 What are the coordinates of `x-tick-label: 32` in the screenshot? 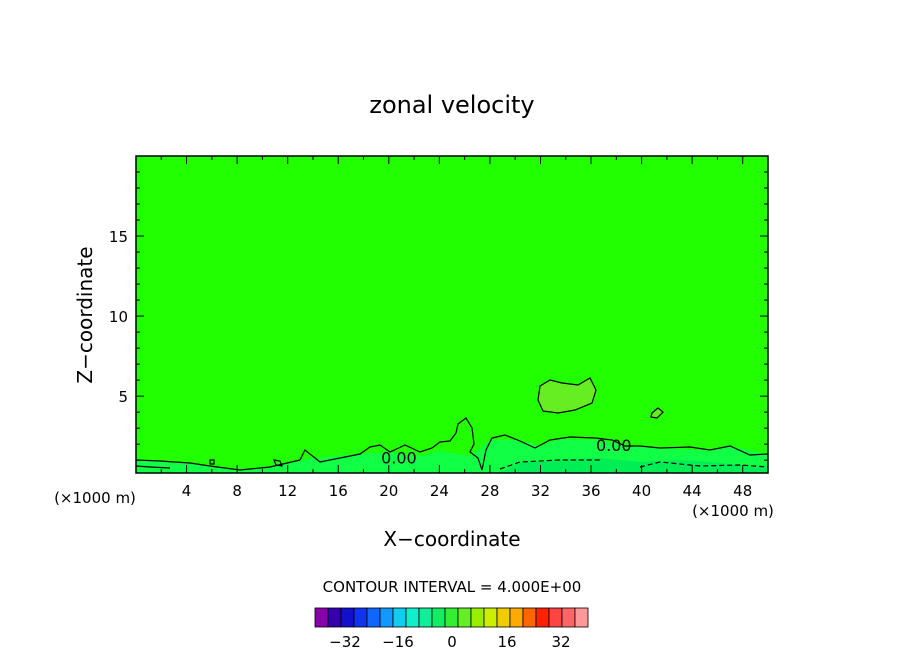 It's located at (540, 491).